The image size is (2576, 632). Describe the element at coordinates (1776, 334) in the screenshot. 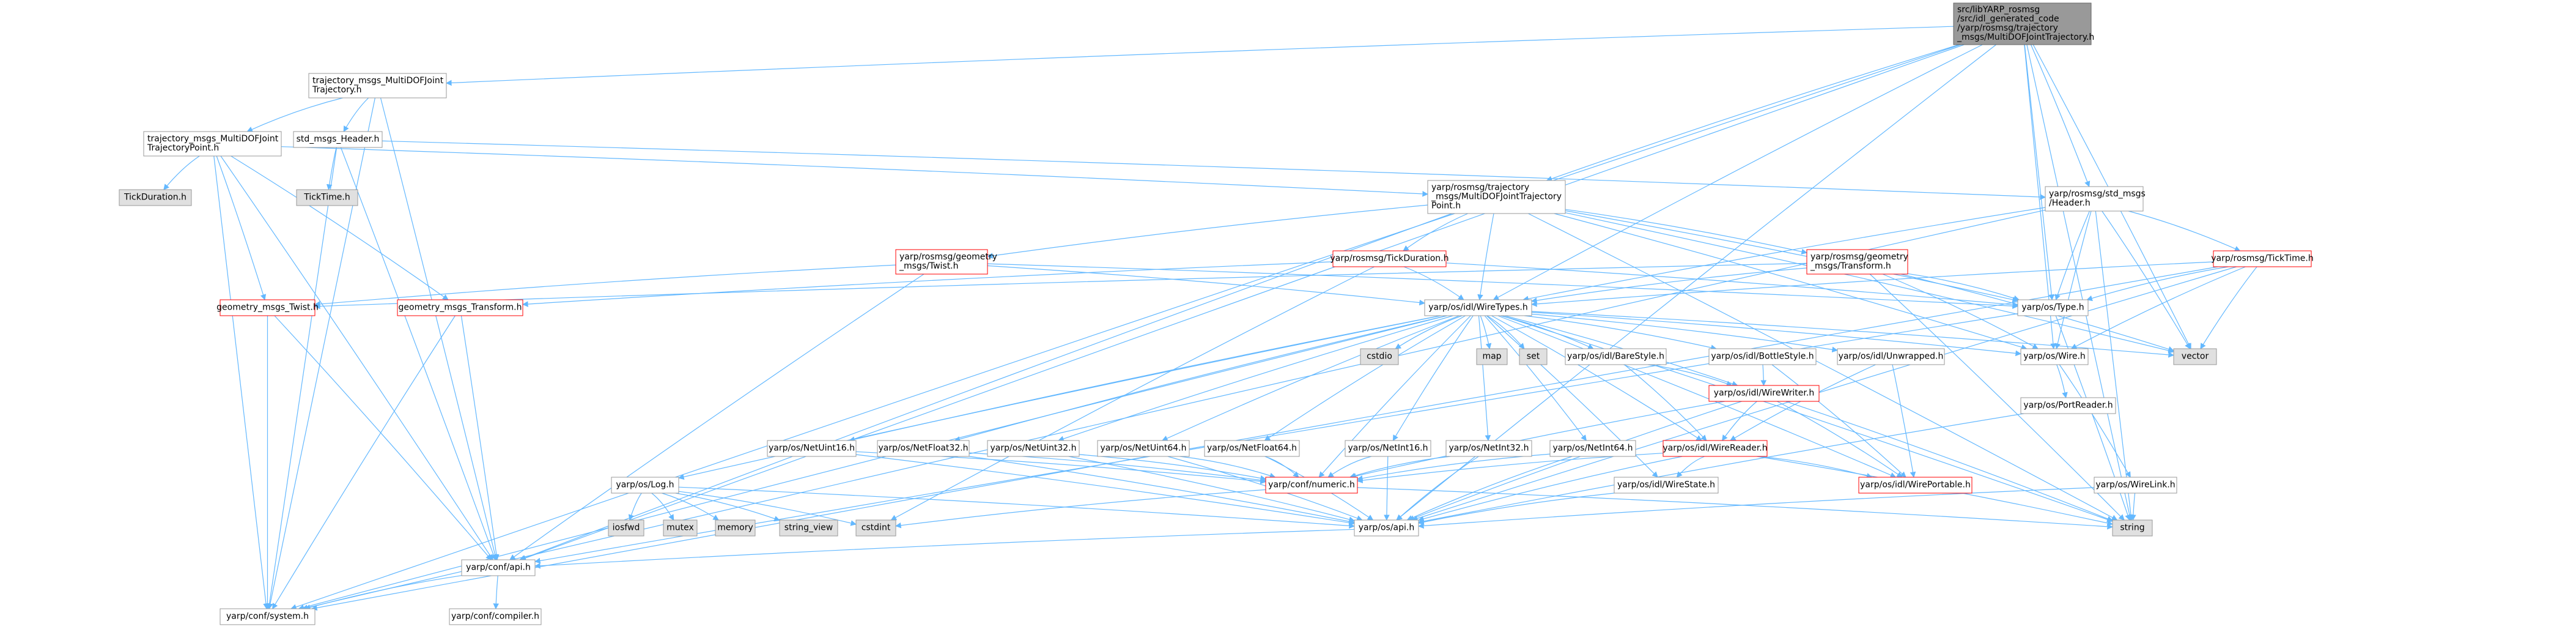

I see `edge-wiretypes-to-oswire` at that location.